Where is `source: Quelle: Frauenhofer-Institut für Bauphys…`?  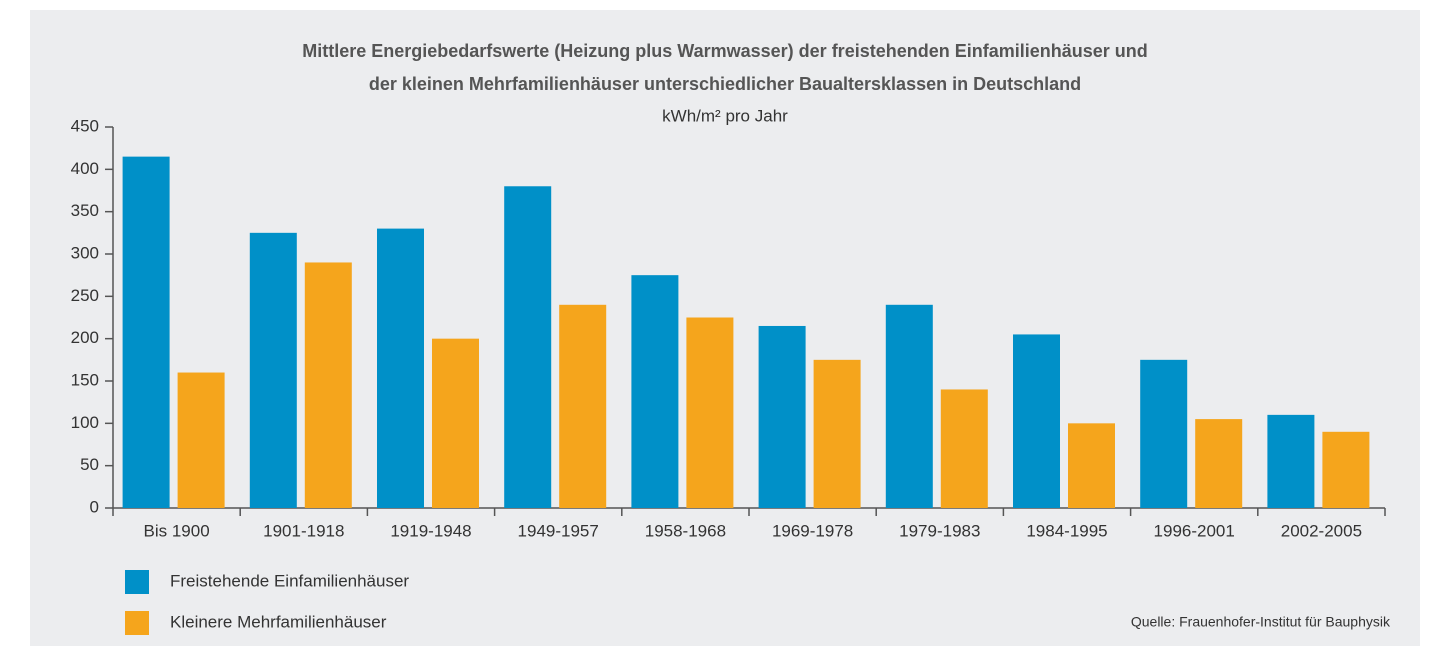
source: Quelle: Frauenhofer-Institut für Bauphys… is located at coordinates (1261, 622).